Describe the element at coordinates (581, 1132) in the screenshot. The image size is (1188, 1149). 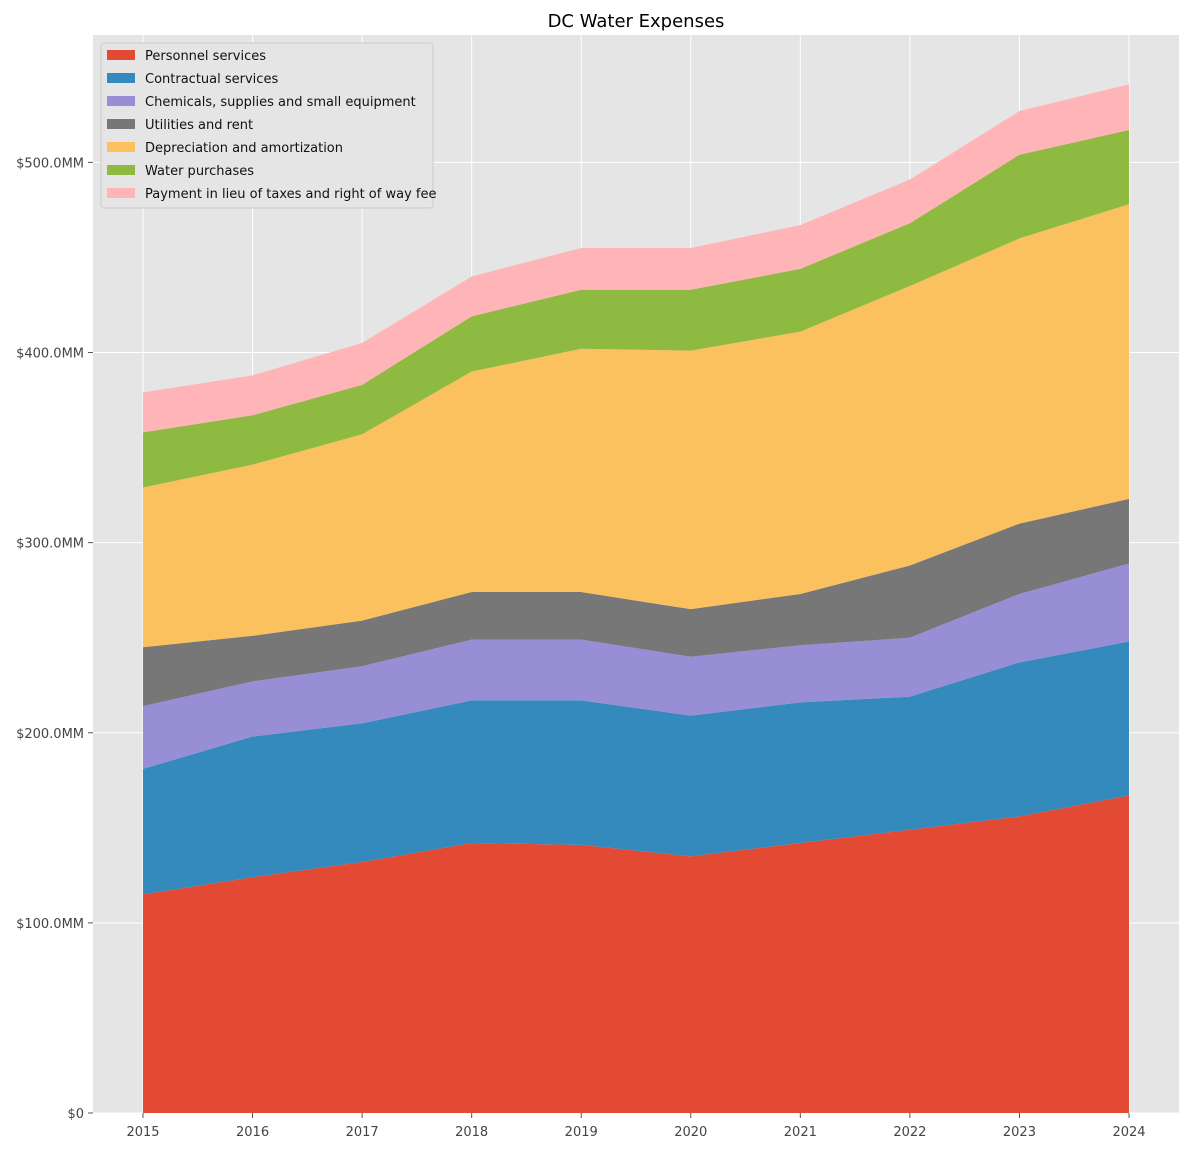
I see `x-tick-label: 2019` at that location.